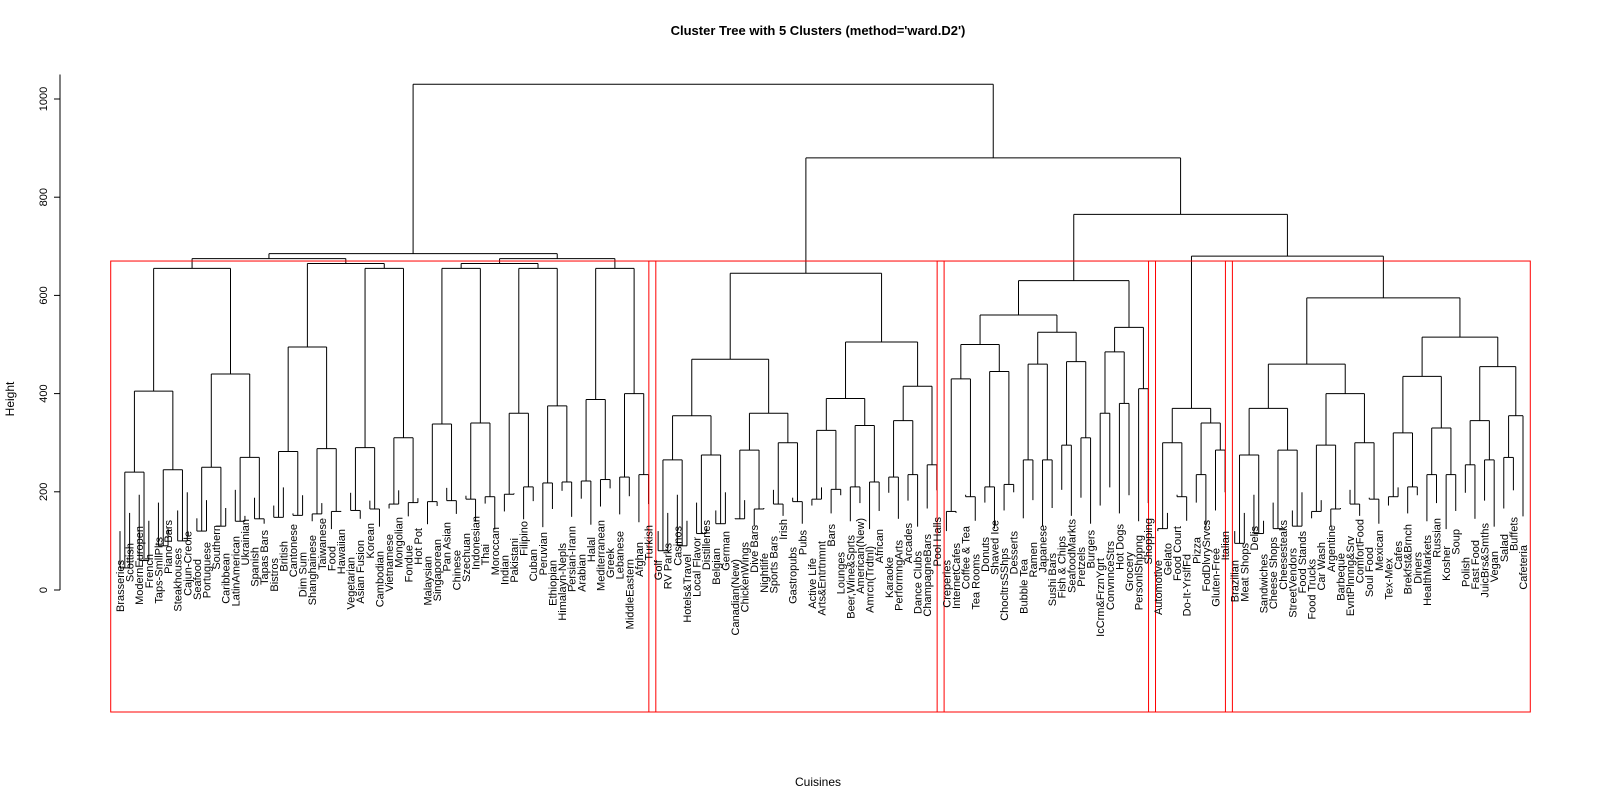  What do you see at coordinates (1197, 550) in the screenshot?
I see `leaf-label: Pizza` at bounding box center [1197, 550].